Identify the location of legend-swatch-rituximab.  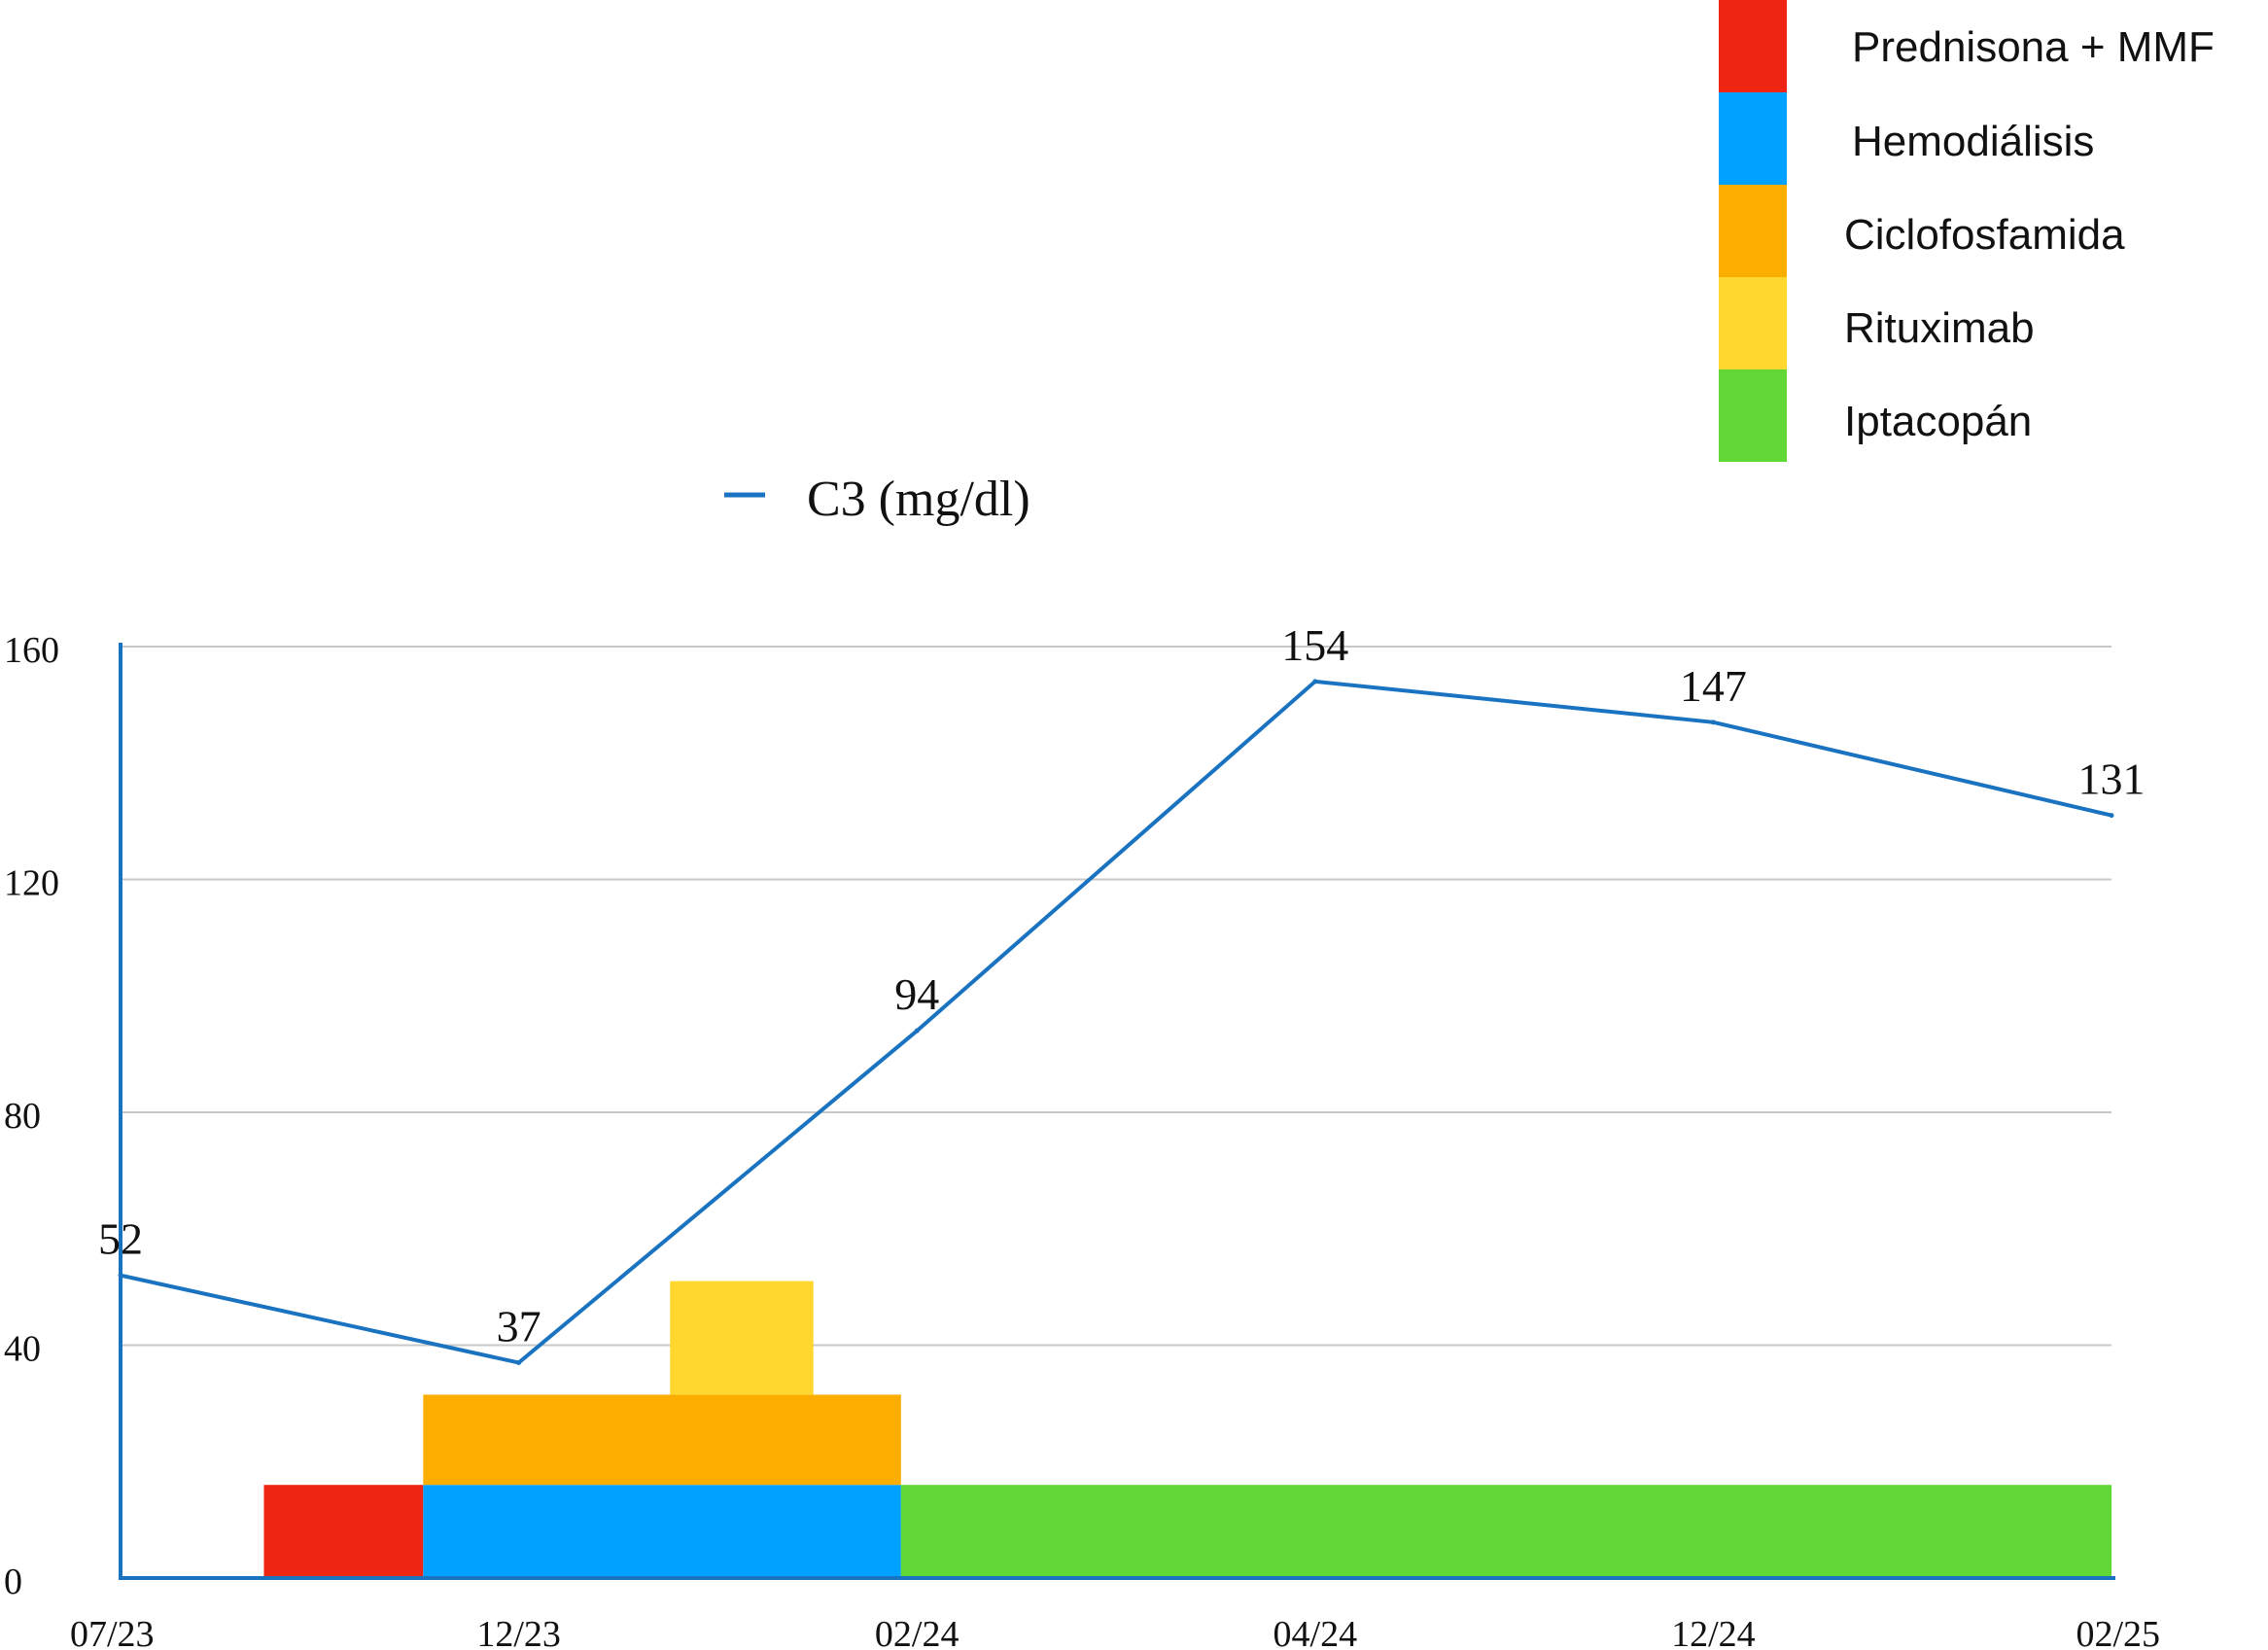
(1753, 323).